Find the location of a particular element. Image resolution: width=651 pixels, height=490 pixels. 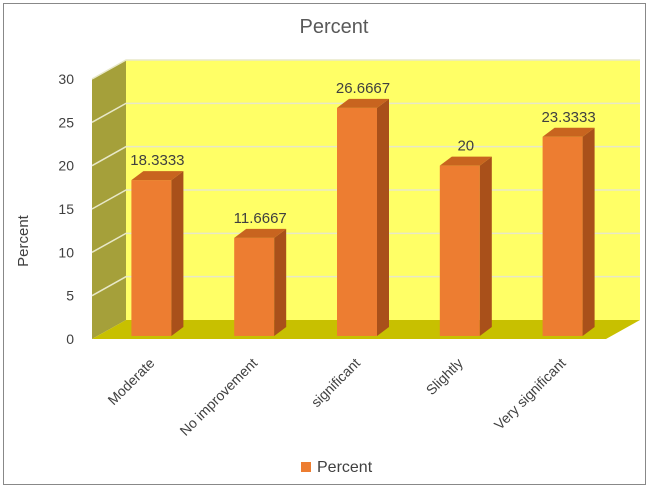

x-tick-label: Slightly is located at coordinates (444, 376).